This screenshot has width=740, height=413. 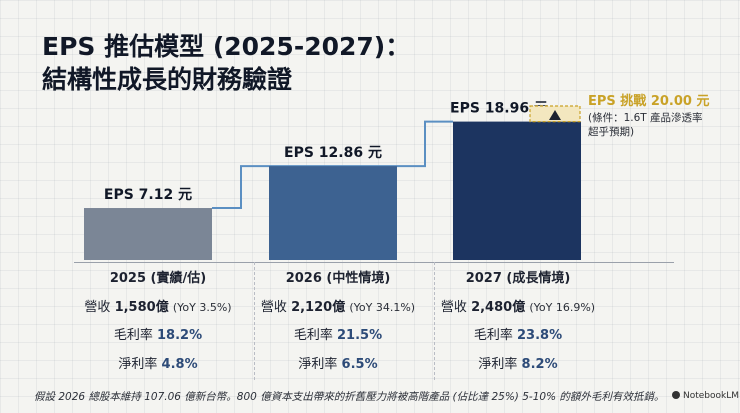 I want to click on net-margin-value: 8.2%, so click(x=539, y=364).